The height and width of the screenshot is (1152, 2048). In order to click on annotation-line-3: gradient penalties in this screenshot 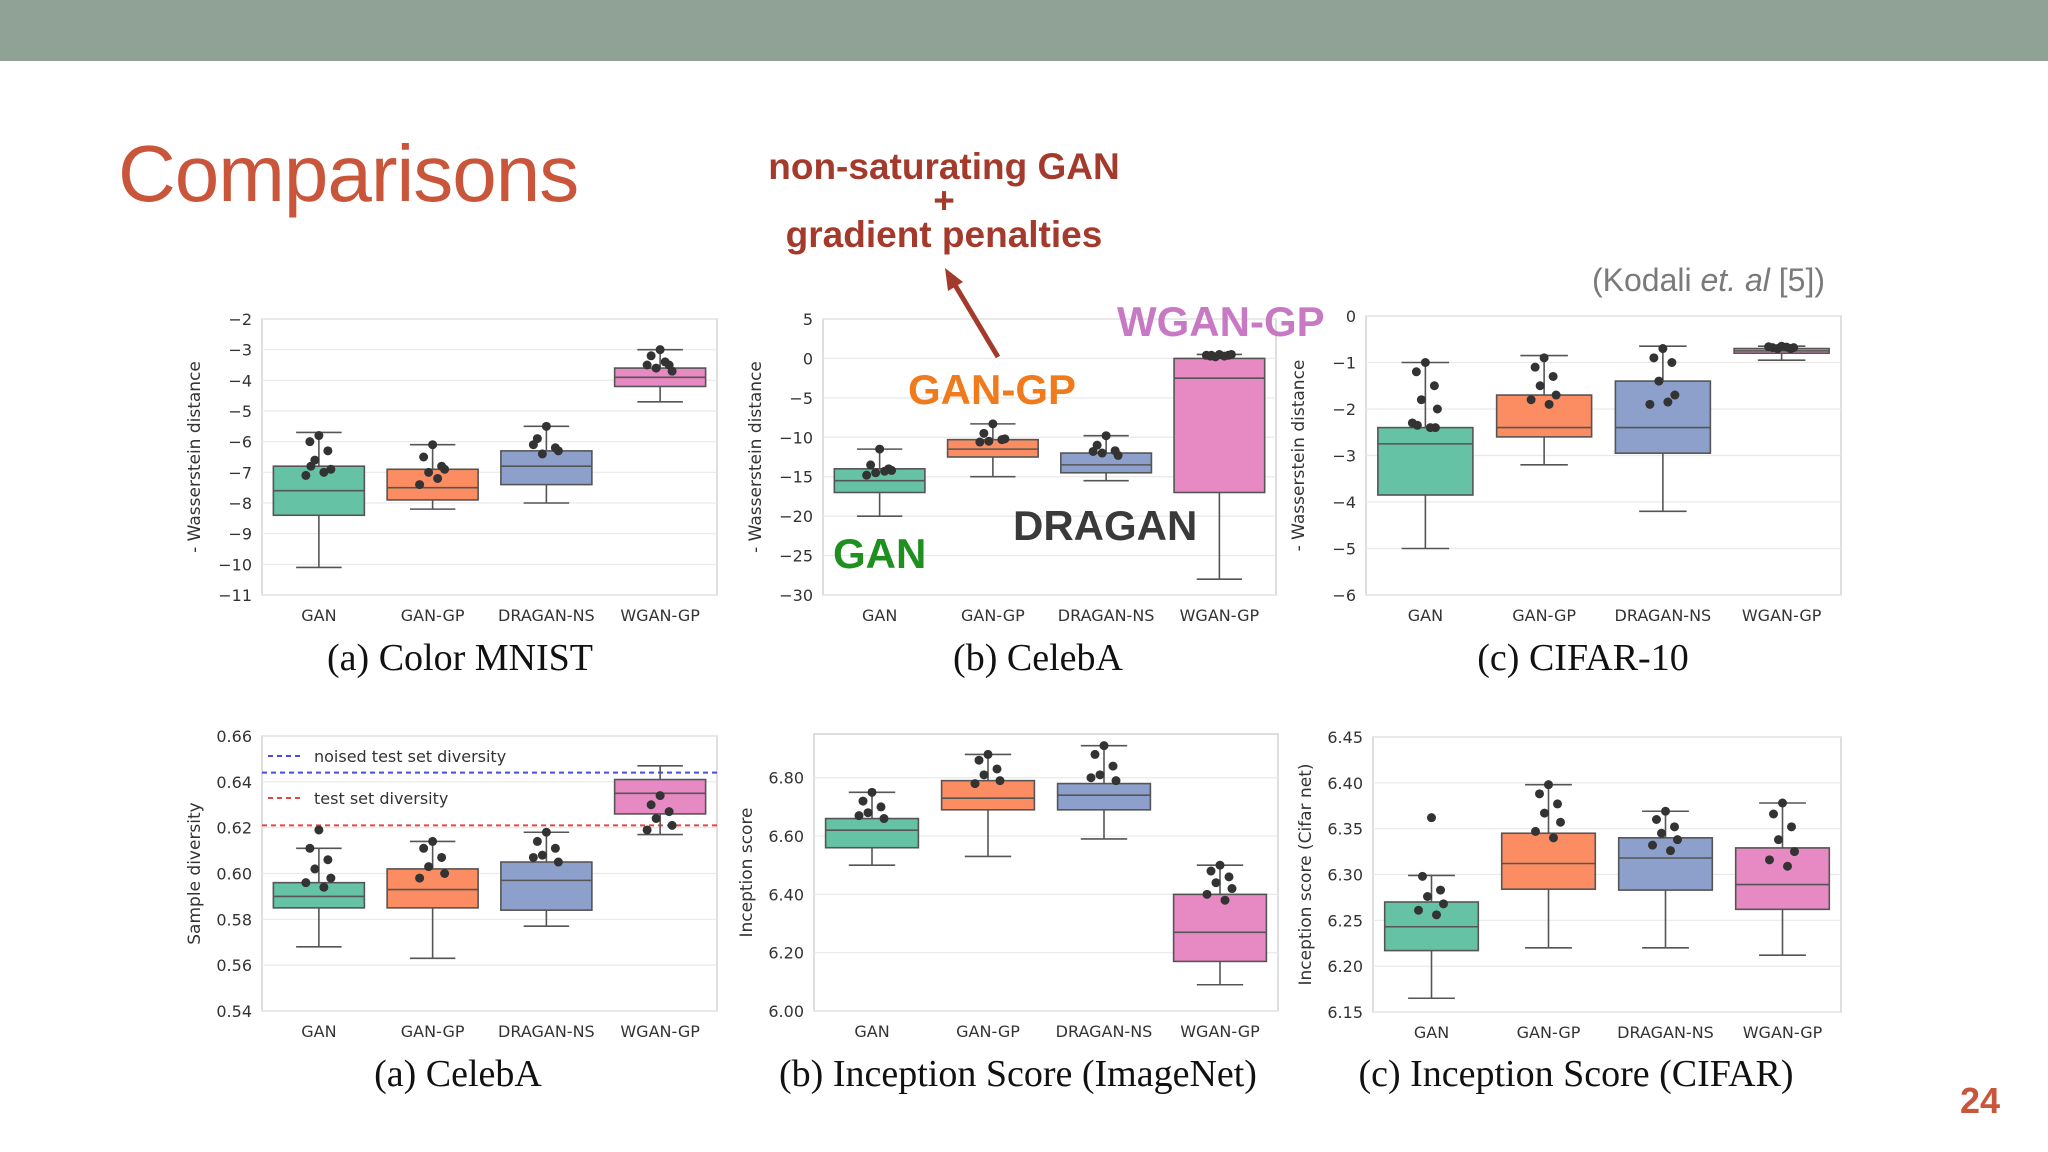, I will do `click(944, 234)`.